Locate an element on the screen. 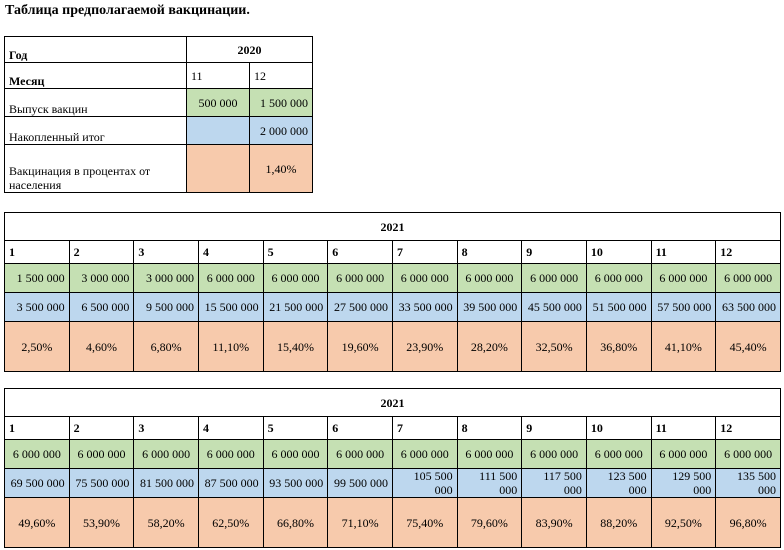 The height and width of the screenshot is (550, 784). month-cell: 9 is located at coordinates (554, 428).